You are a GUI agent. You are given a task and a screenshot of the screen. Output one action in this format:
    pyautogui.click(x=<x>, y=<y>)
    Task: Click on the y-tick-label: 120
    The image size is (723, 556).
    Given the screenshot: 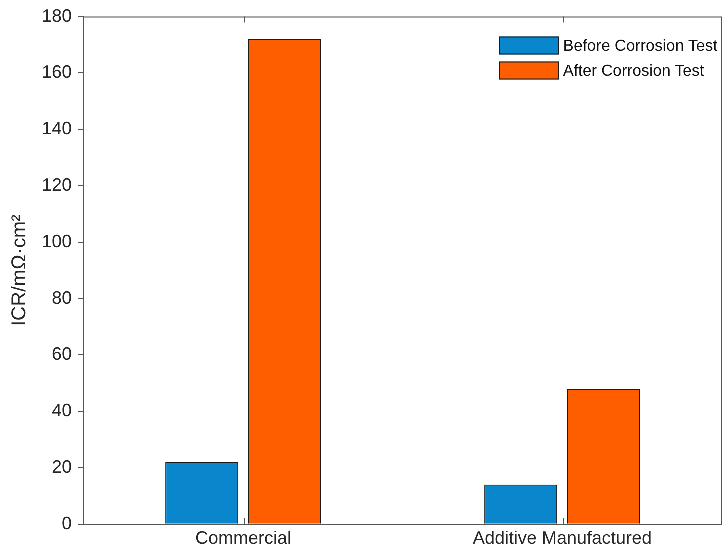 What is the action you would take?
    pyautogui.click(x=57, y=184)
    